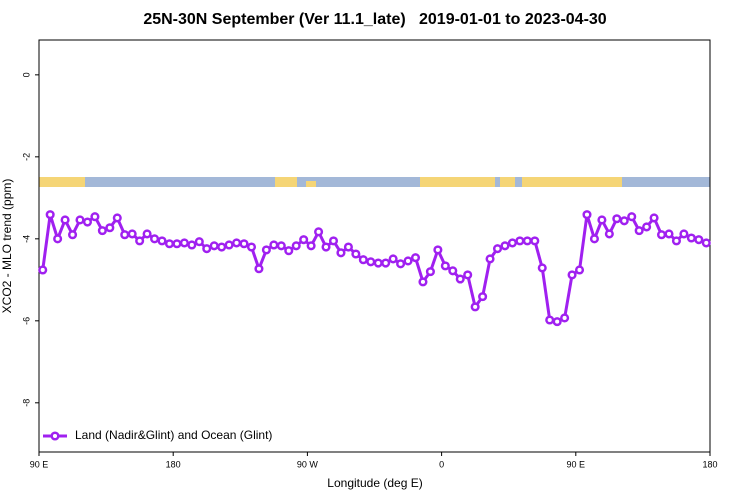 The image size is (750, 500). Describe the element at coordinates (374, 182) in the screenshot. I see `land-ocean-strip` at that location.